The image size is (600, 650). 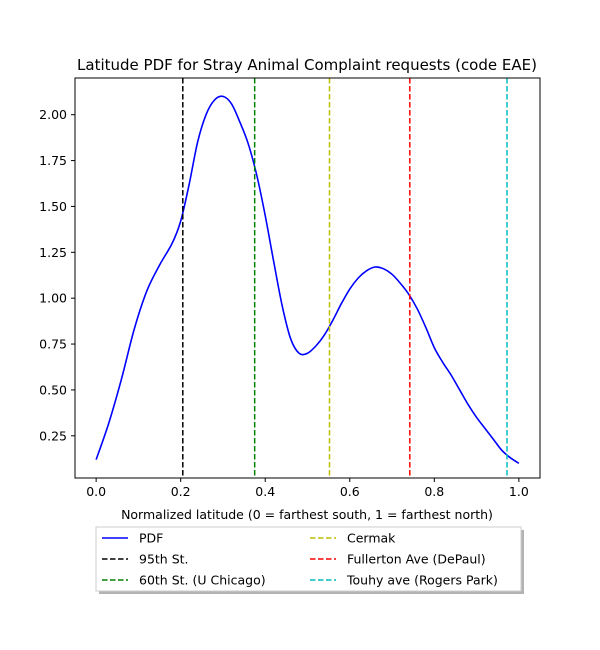 I want to click on legend-label-60th-st-u-chicago: 60th St. (U Chicago), so click(x=202, y=580).